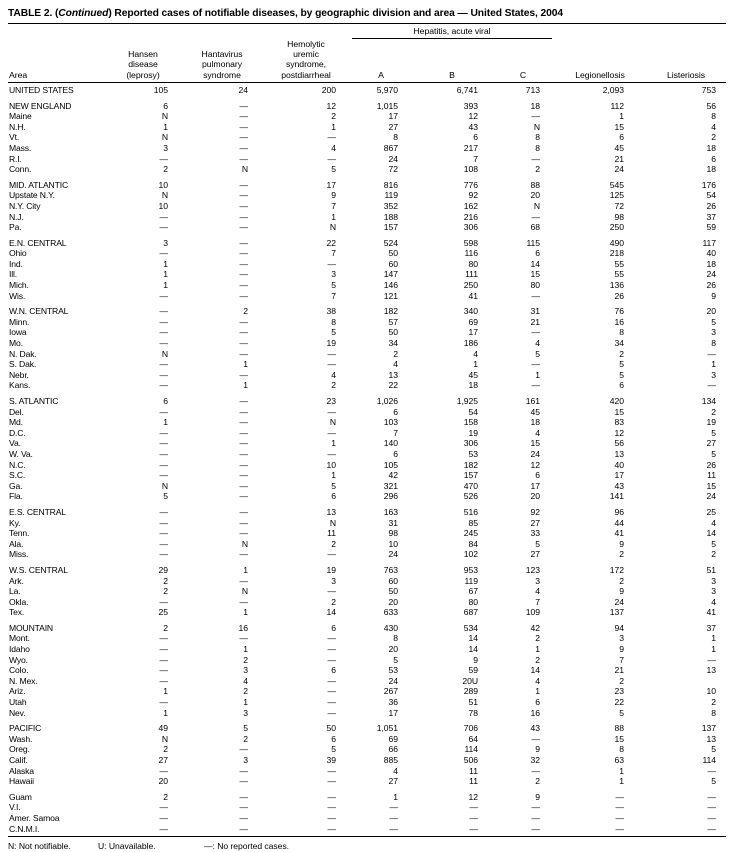 This screenshot has height=852, width=734. I want to click on table-row: Wyo. — 2 — 5 9 2 7 —, so click(367, 660).